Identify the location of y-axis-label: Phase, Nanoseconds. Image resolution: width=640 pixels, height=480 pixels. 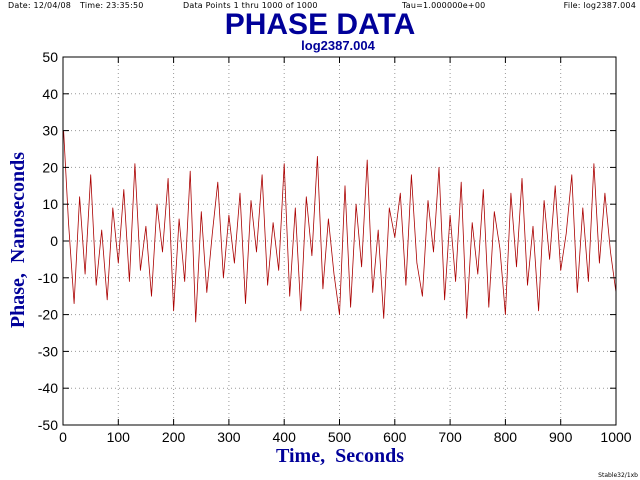
(18, 240).